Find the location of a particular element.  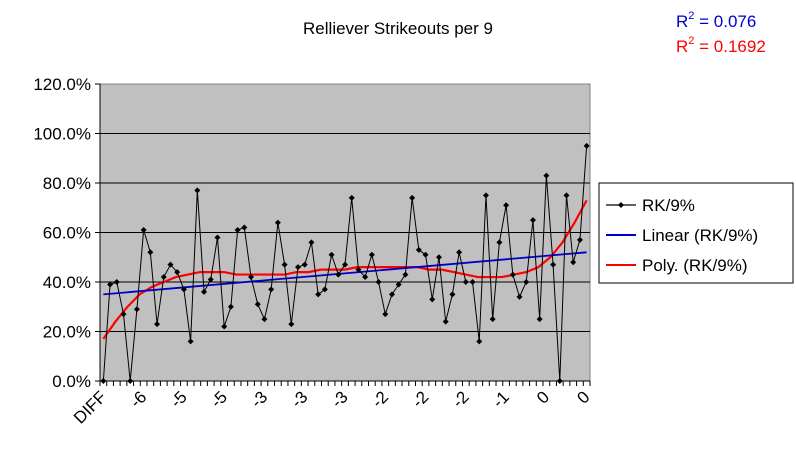

r2-poly-value: = 0.1692 is located at coordinates (729, 46).